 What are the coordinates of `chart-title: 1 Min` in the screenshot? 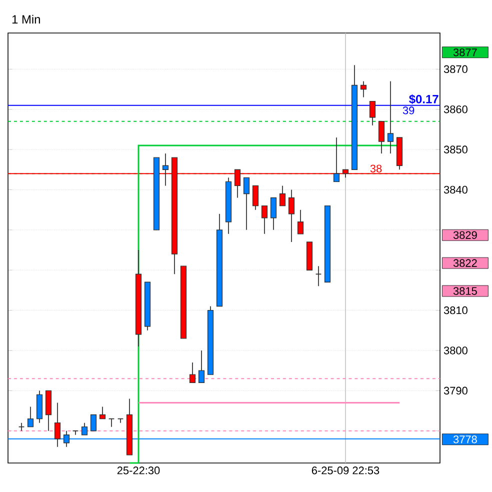 It's located at (26, 19).